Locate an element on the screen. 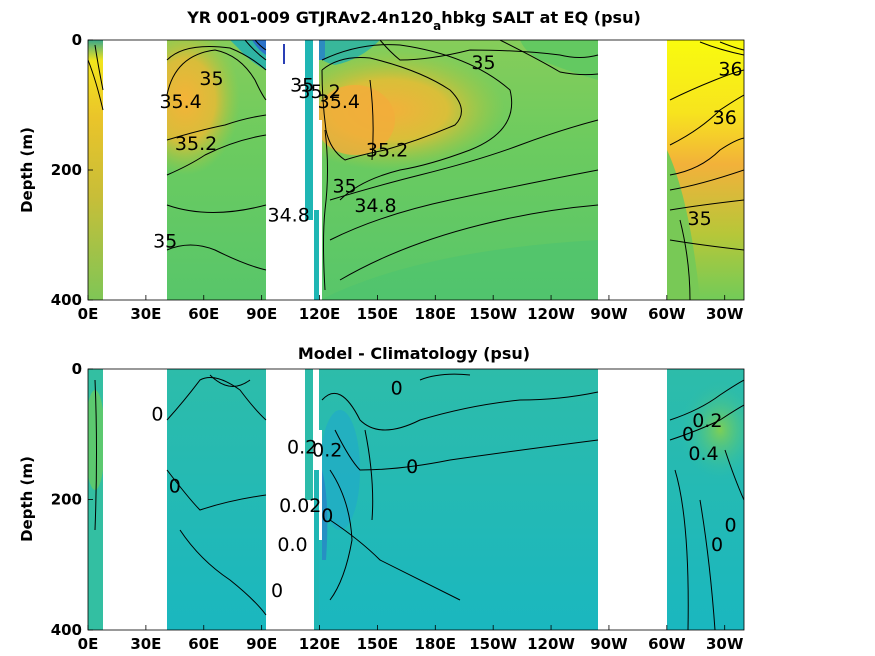 The image size is (875, 656). panel1-africa-strip is located at coordinates (95, 170).